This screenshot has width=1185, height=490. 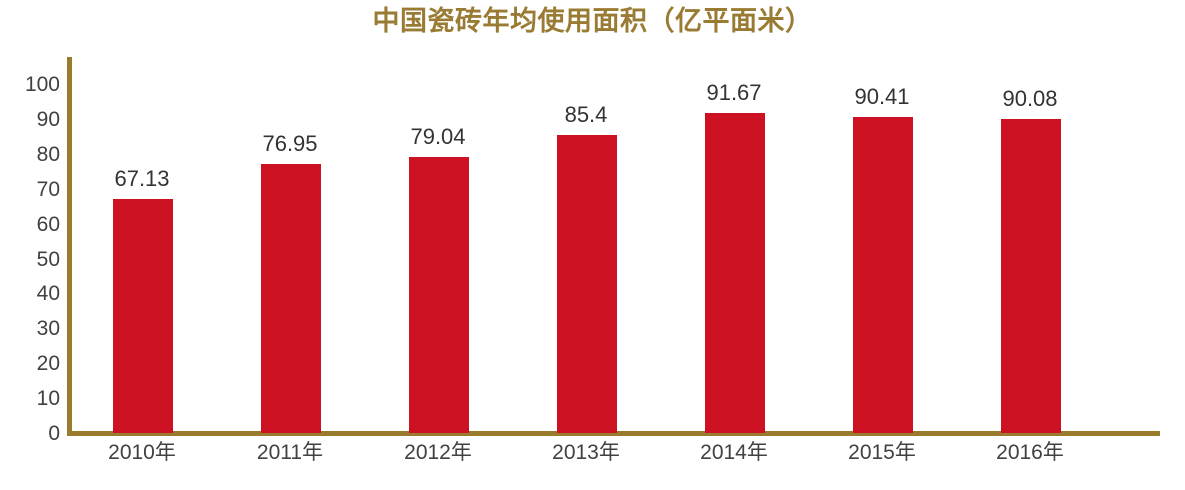 What do you see at coordinates (48, 259) in the screenshot?
I see `y-tick-label: 50` at bounding box center [48, 259].